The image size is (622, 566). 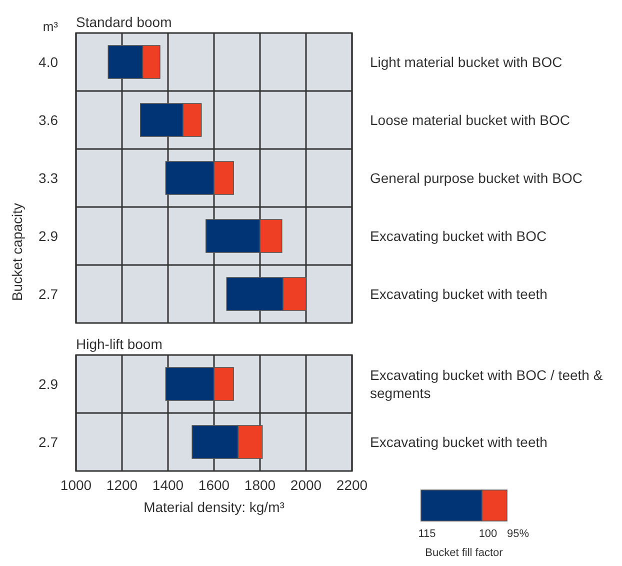 I want to click on text: General purpose bucket with BOC, so click(x=476, y=178).